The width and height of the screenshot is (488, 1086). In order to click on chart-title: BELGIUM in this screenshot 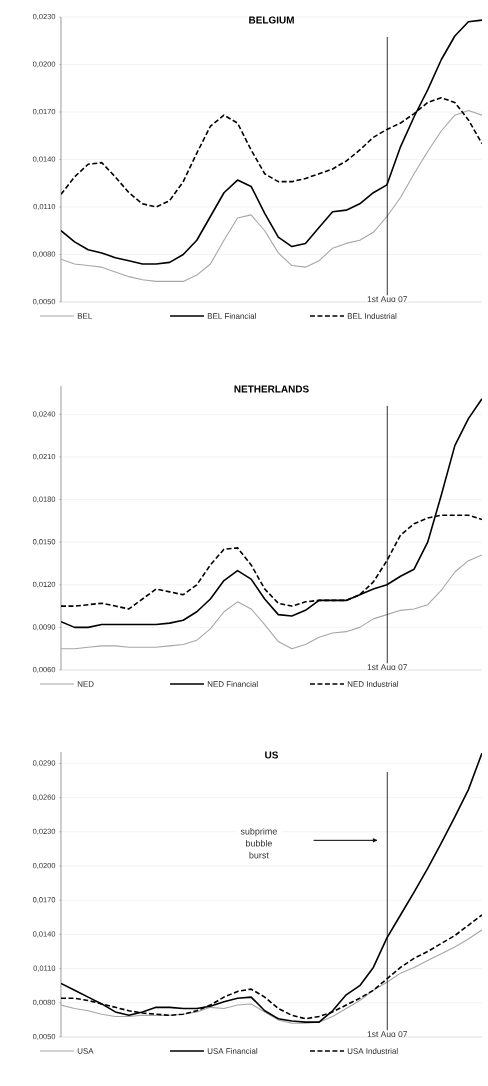, I will do `click(271, 20)`.